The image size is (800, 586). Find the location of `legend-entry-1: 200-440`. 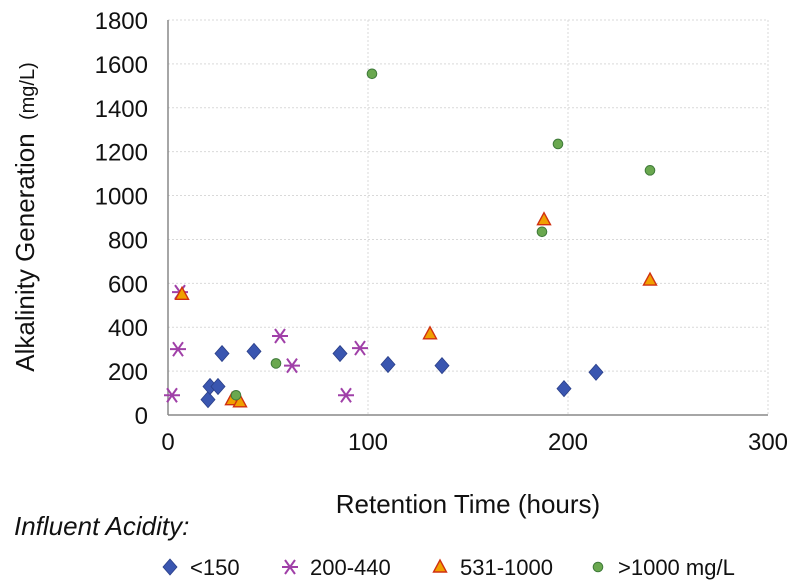

legend-entry-1: 200-440 is located at coordinates (336, 567).